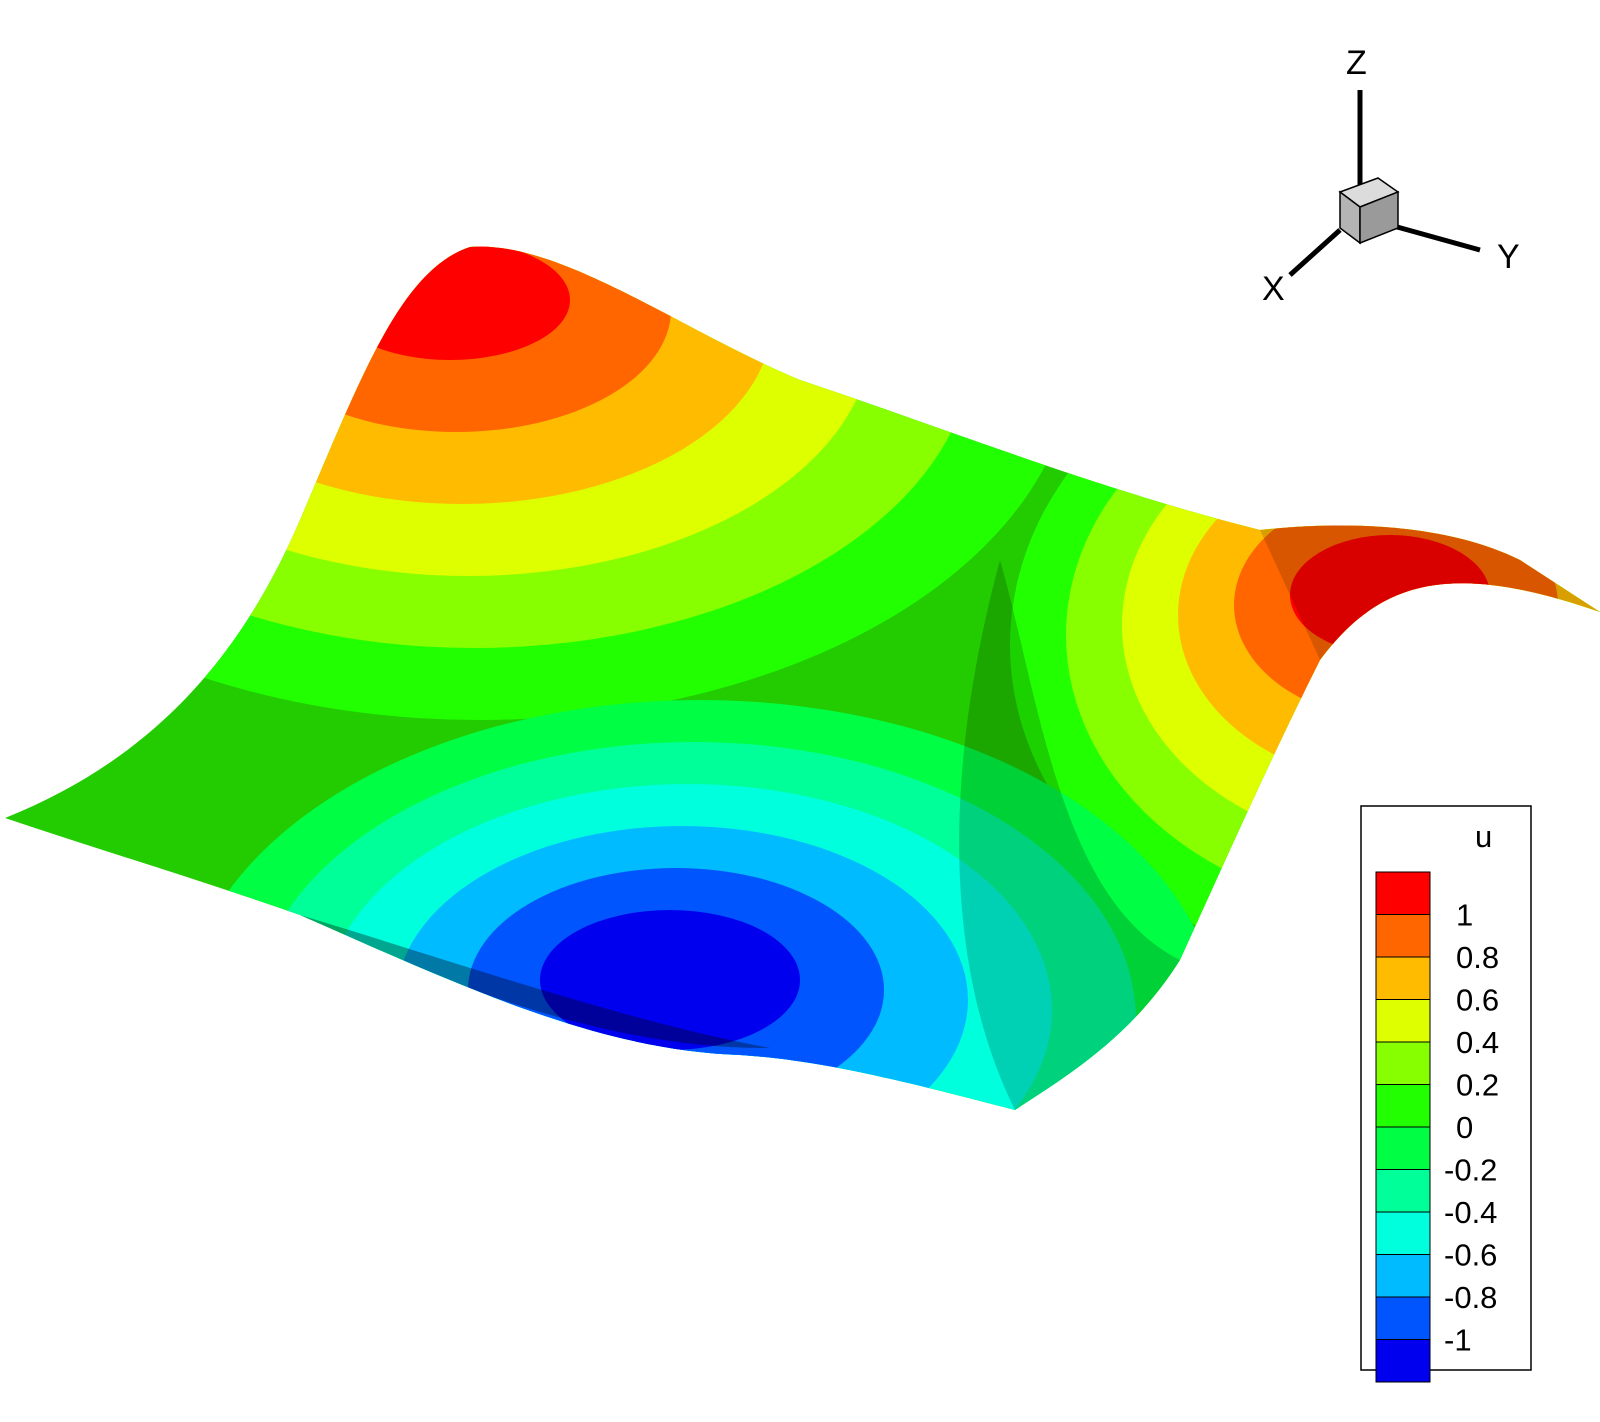  Describe the element at coordinates (1483, 836) in the screenshot. I see `legend-title: u` at that location.